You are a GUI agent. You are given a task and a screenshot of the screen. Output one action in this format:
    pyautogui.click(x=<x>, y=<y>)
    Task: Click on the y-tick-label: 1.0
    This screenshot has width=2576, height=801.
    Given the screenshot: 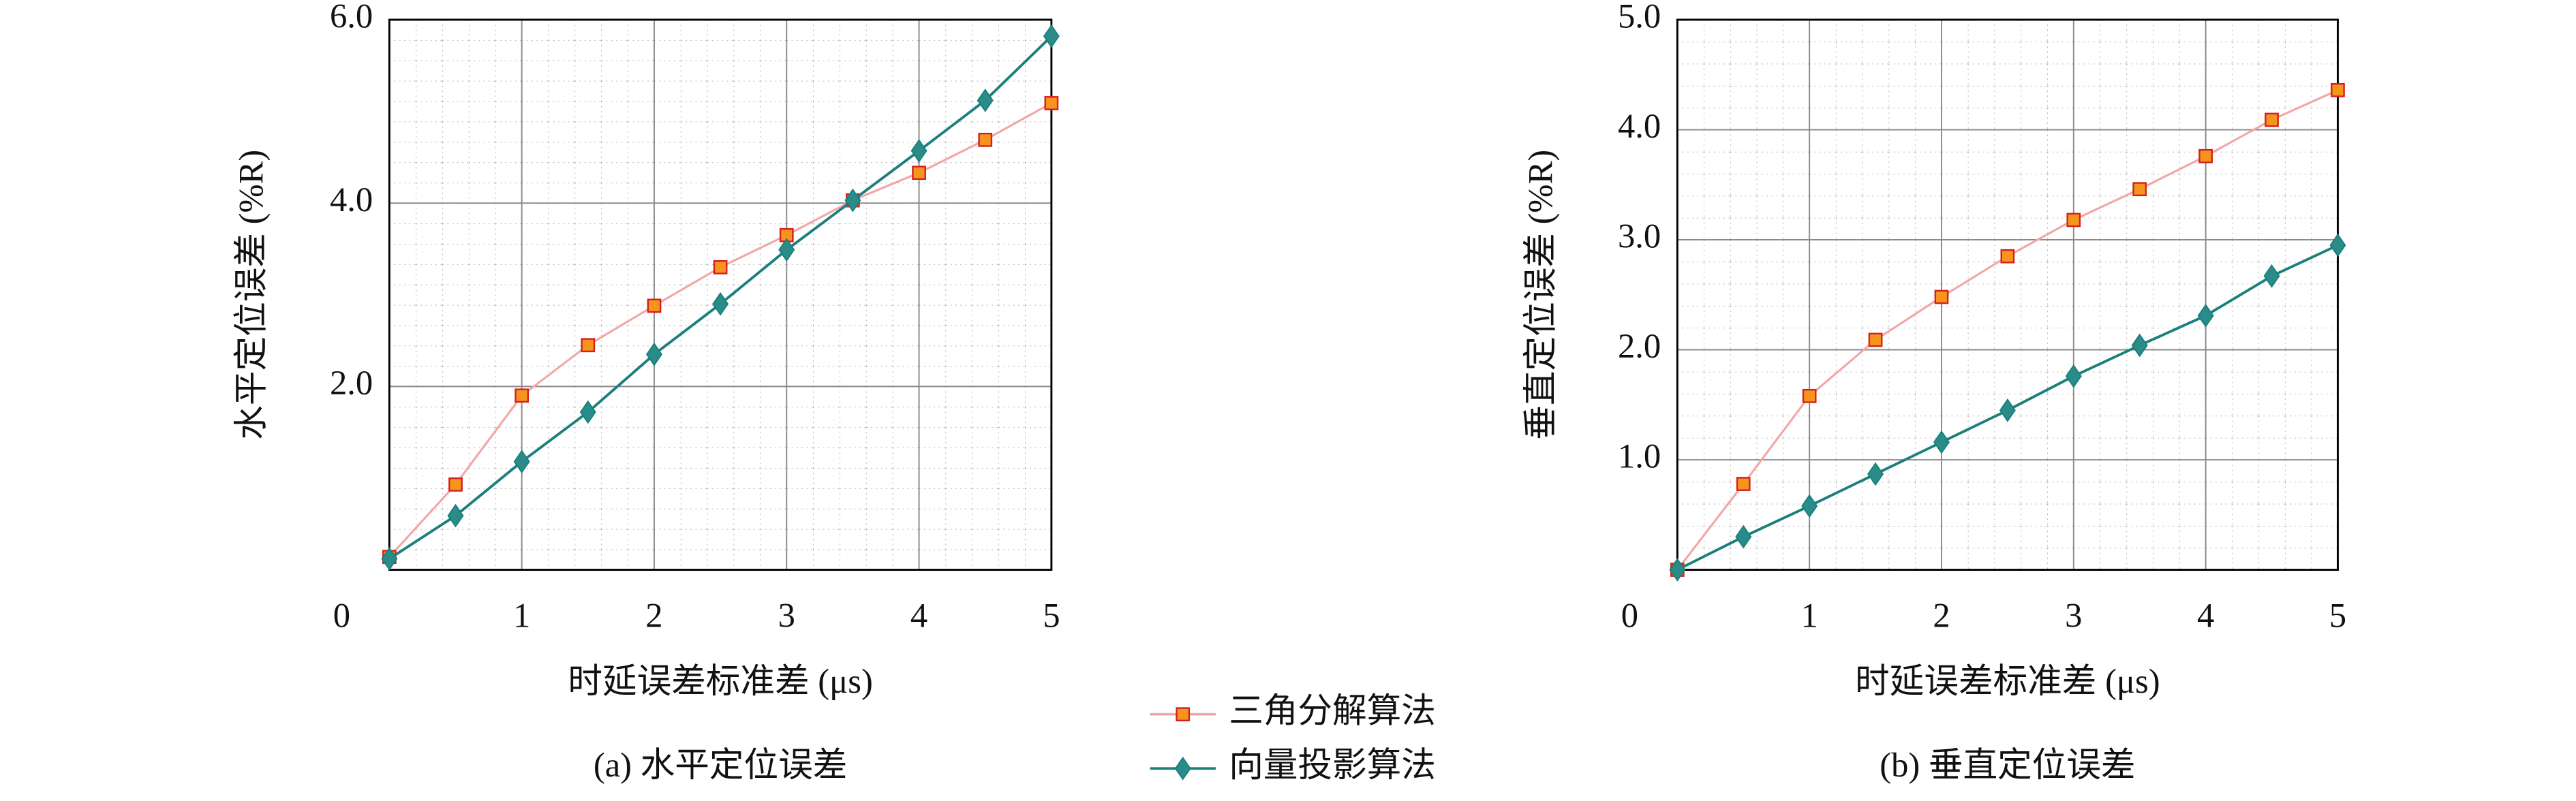 What is the action you would take?
    pyautogui.click(x=1639, y=456)
    